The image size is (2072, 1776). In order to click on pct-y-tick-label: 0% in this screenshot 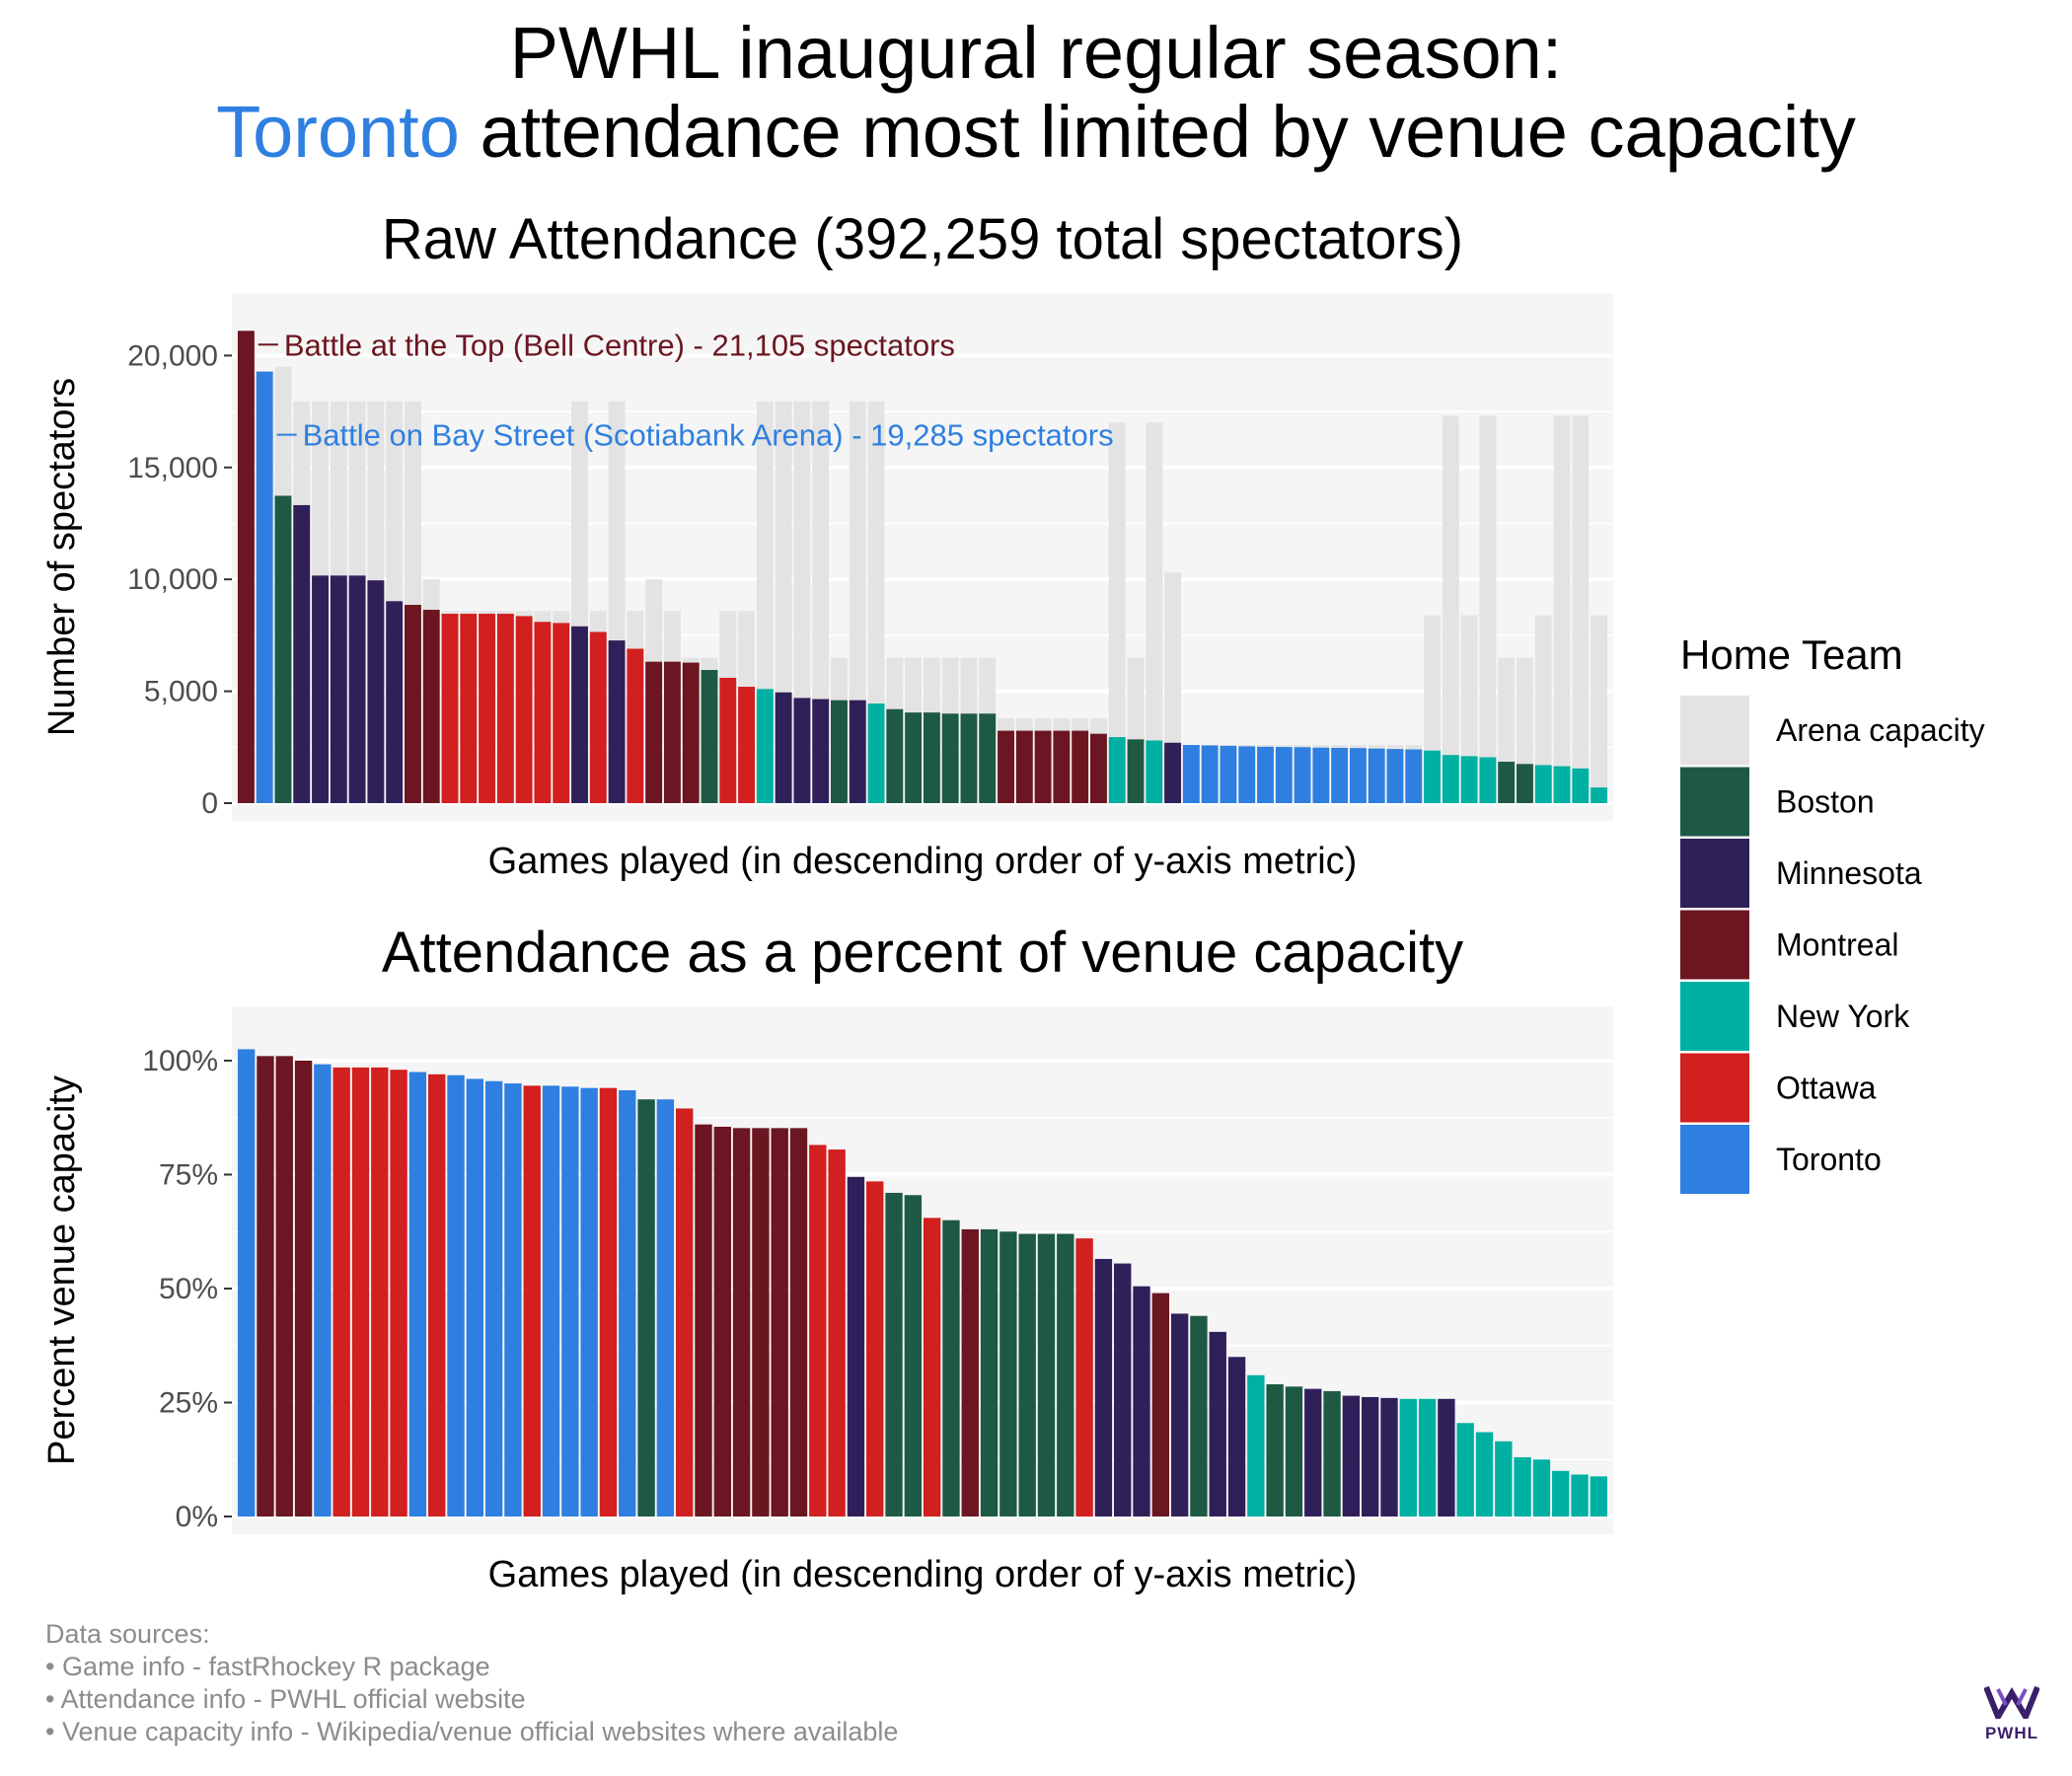, I will do `click(197, 1517)`.